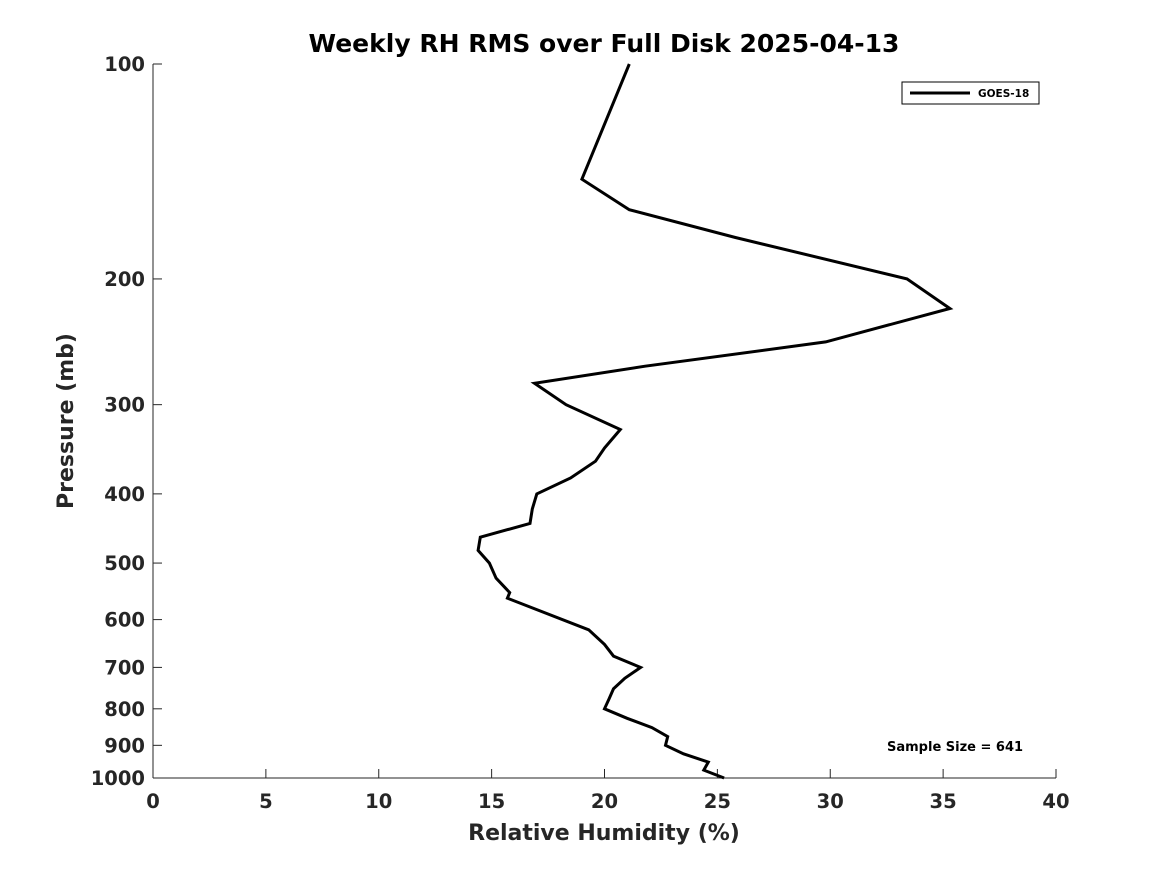 The image size is (1167, 875). What do you see at coordinates (118, 778) in the screenshot?
I see `y-tick-label: 1000` at bounding box center [118, 778].